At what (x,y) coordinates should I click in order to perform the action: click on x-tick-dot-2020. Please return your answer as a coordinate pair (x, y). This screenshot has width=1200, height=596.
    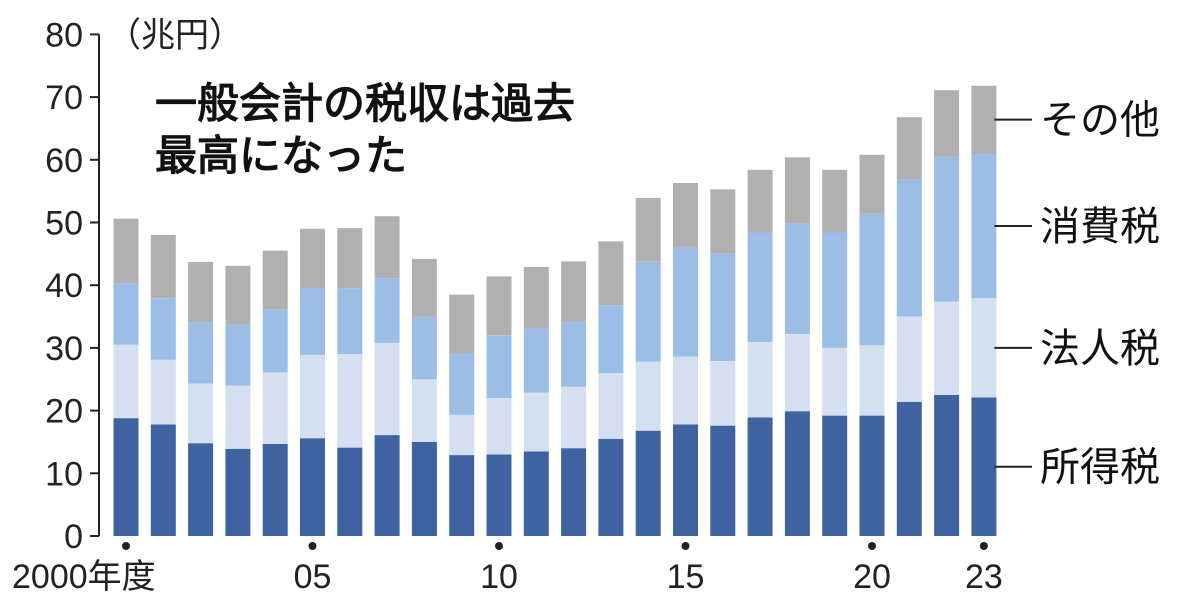
    Looking at the image, I should click on (872, 546).